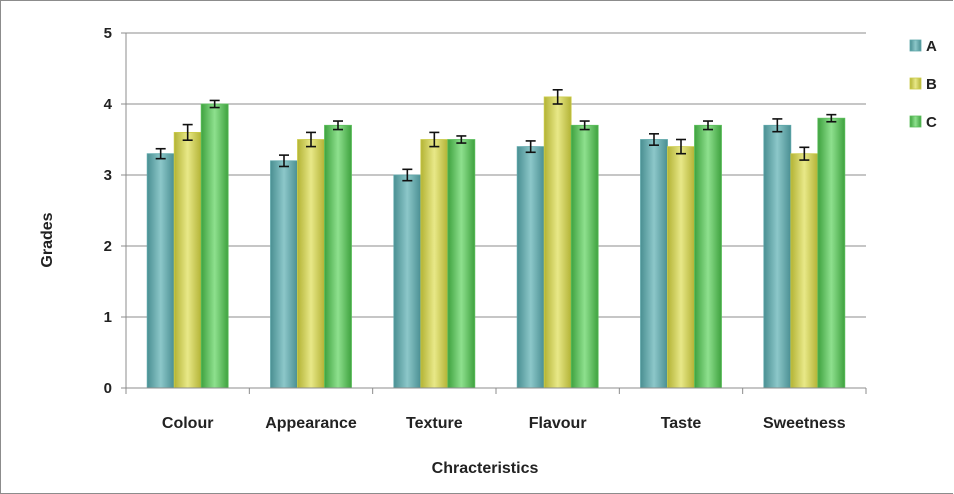 The width and height of the screenshot is (954, 494). What do you see at coordinates (708, 256) in the screenshot?
I see `bar-C-Taste` at bounding box center [708, 256].